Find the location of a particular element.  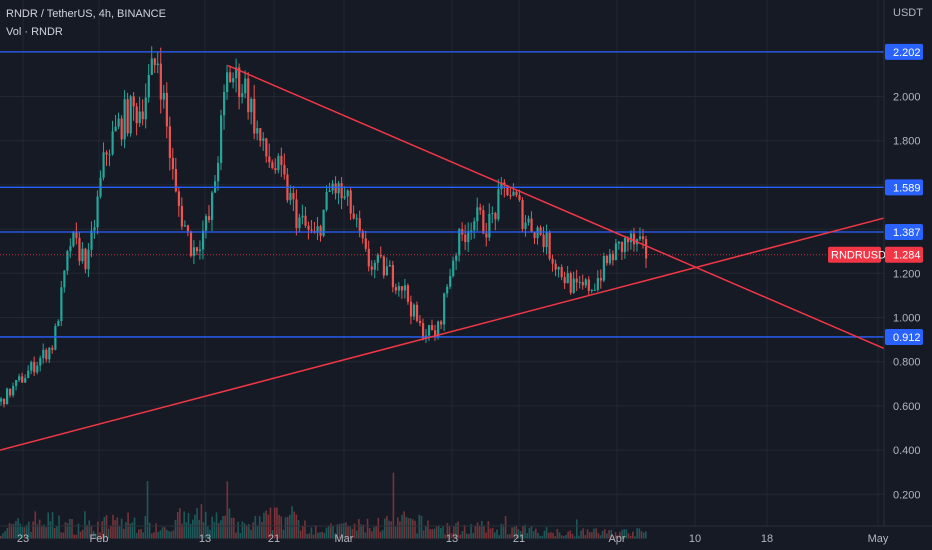

time-axis-tick: 13 is located at coordinates (205, 539).